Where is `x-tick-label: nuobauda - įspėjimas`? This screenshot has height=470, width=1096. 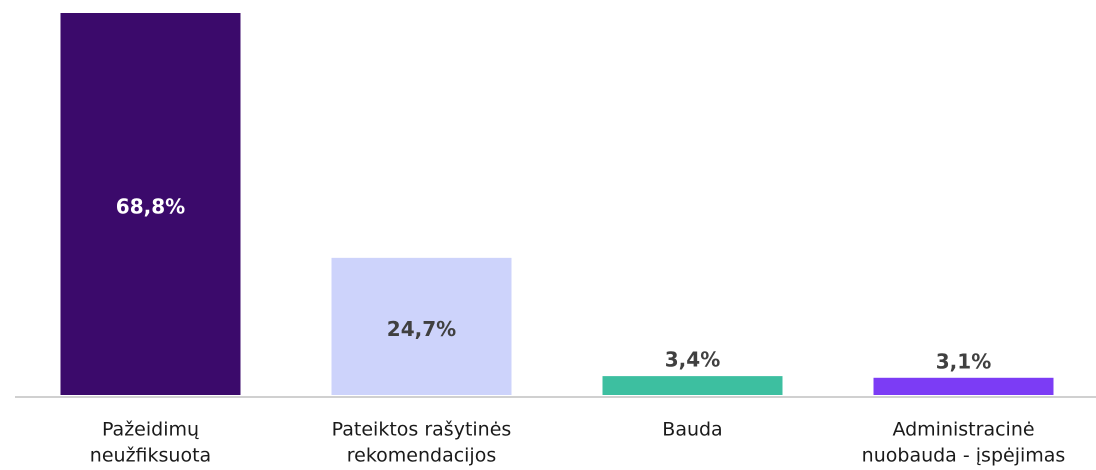 x-tick-label: nuobauda - įspėjimas is located at coordinates (964, 456).